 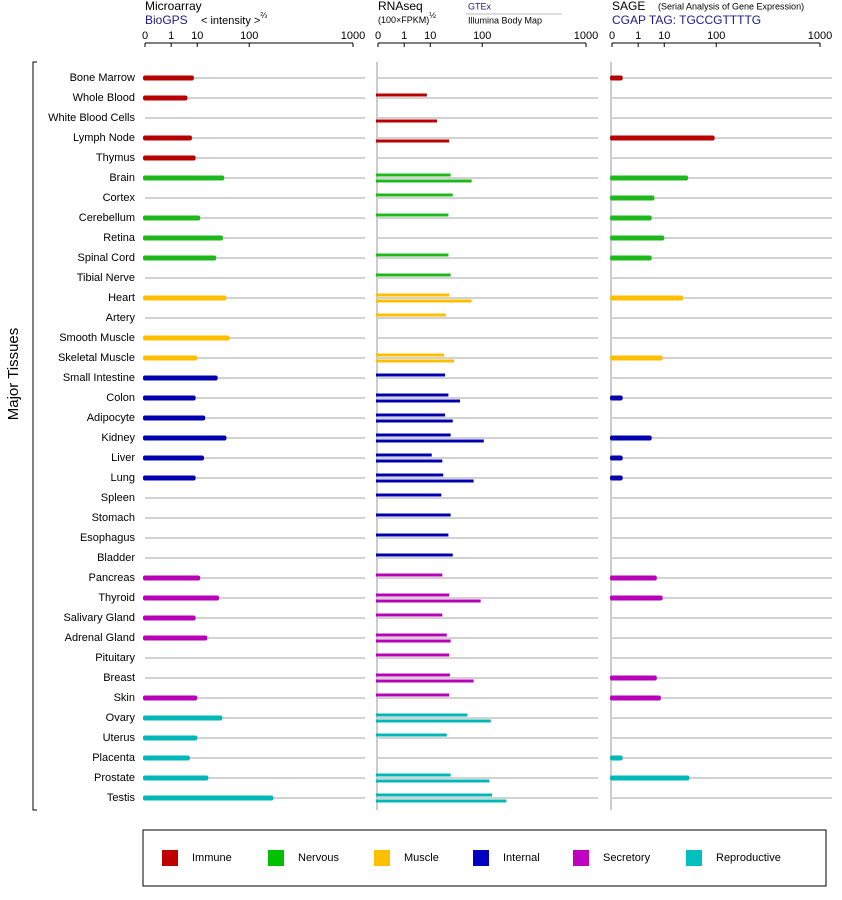 I want to click on category-label: Retina, so click(x=119, y=238).